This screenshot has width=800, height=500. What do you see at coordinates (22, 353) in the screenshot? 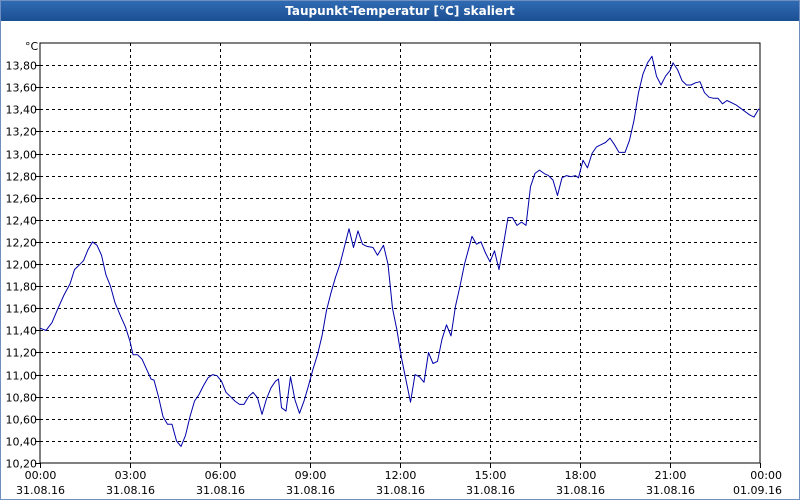
I see `y-tick-label: 11,20` at bounding box center [22, 353].